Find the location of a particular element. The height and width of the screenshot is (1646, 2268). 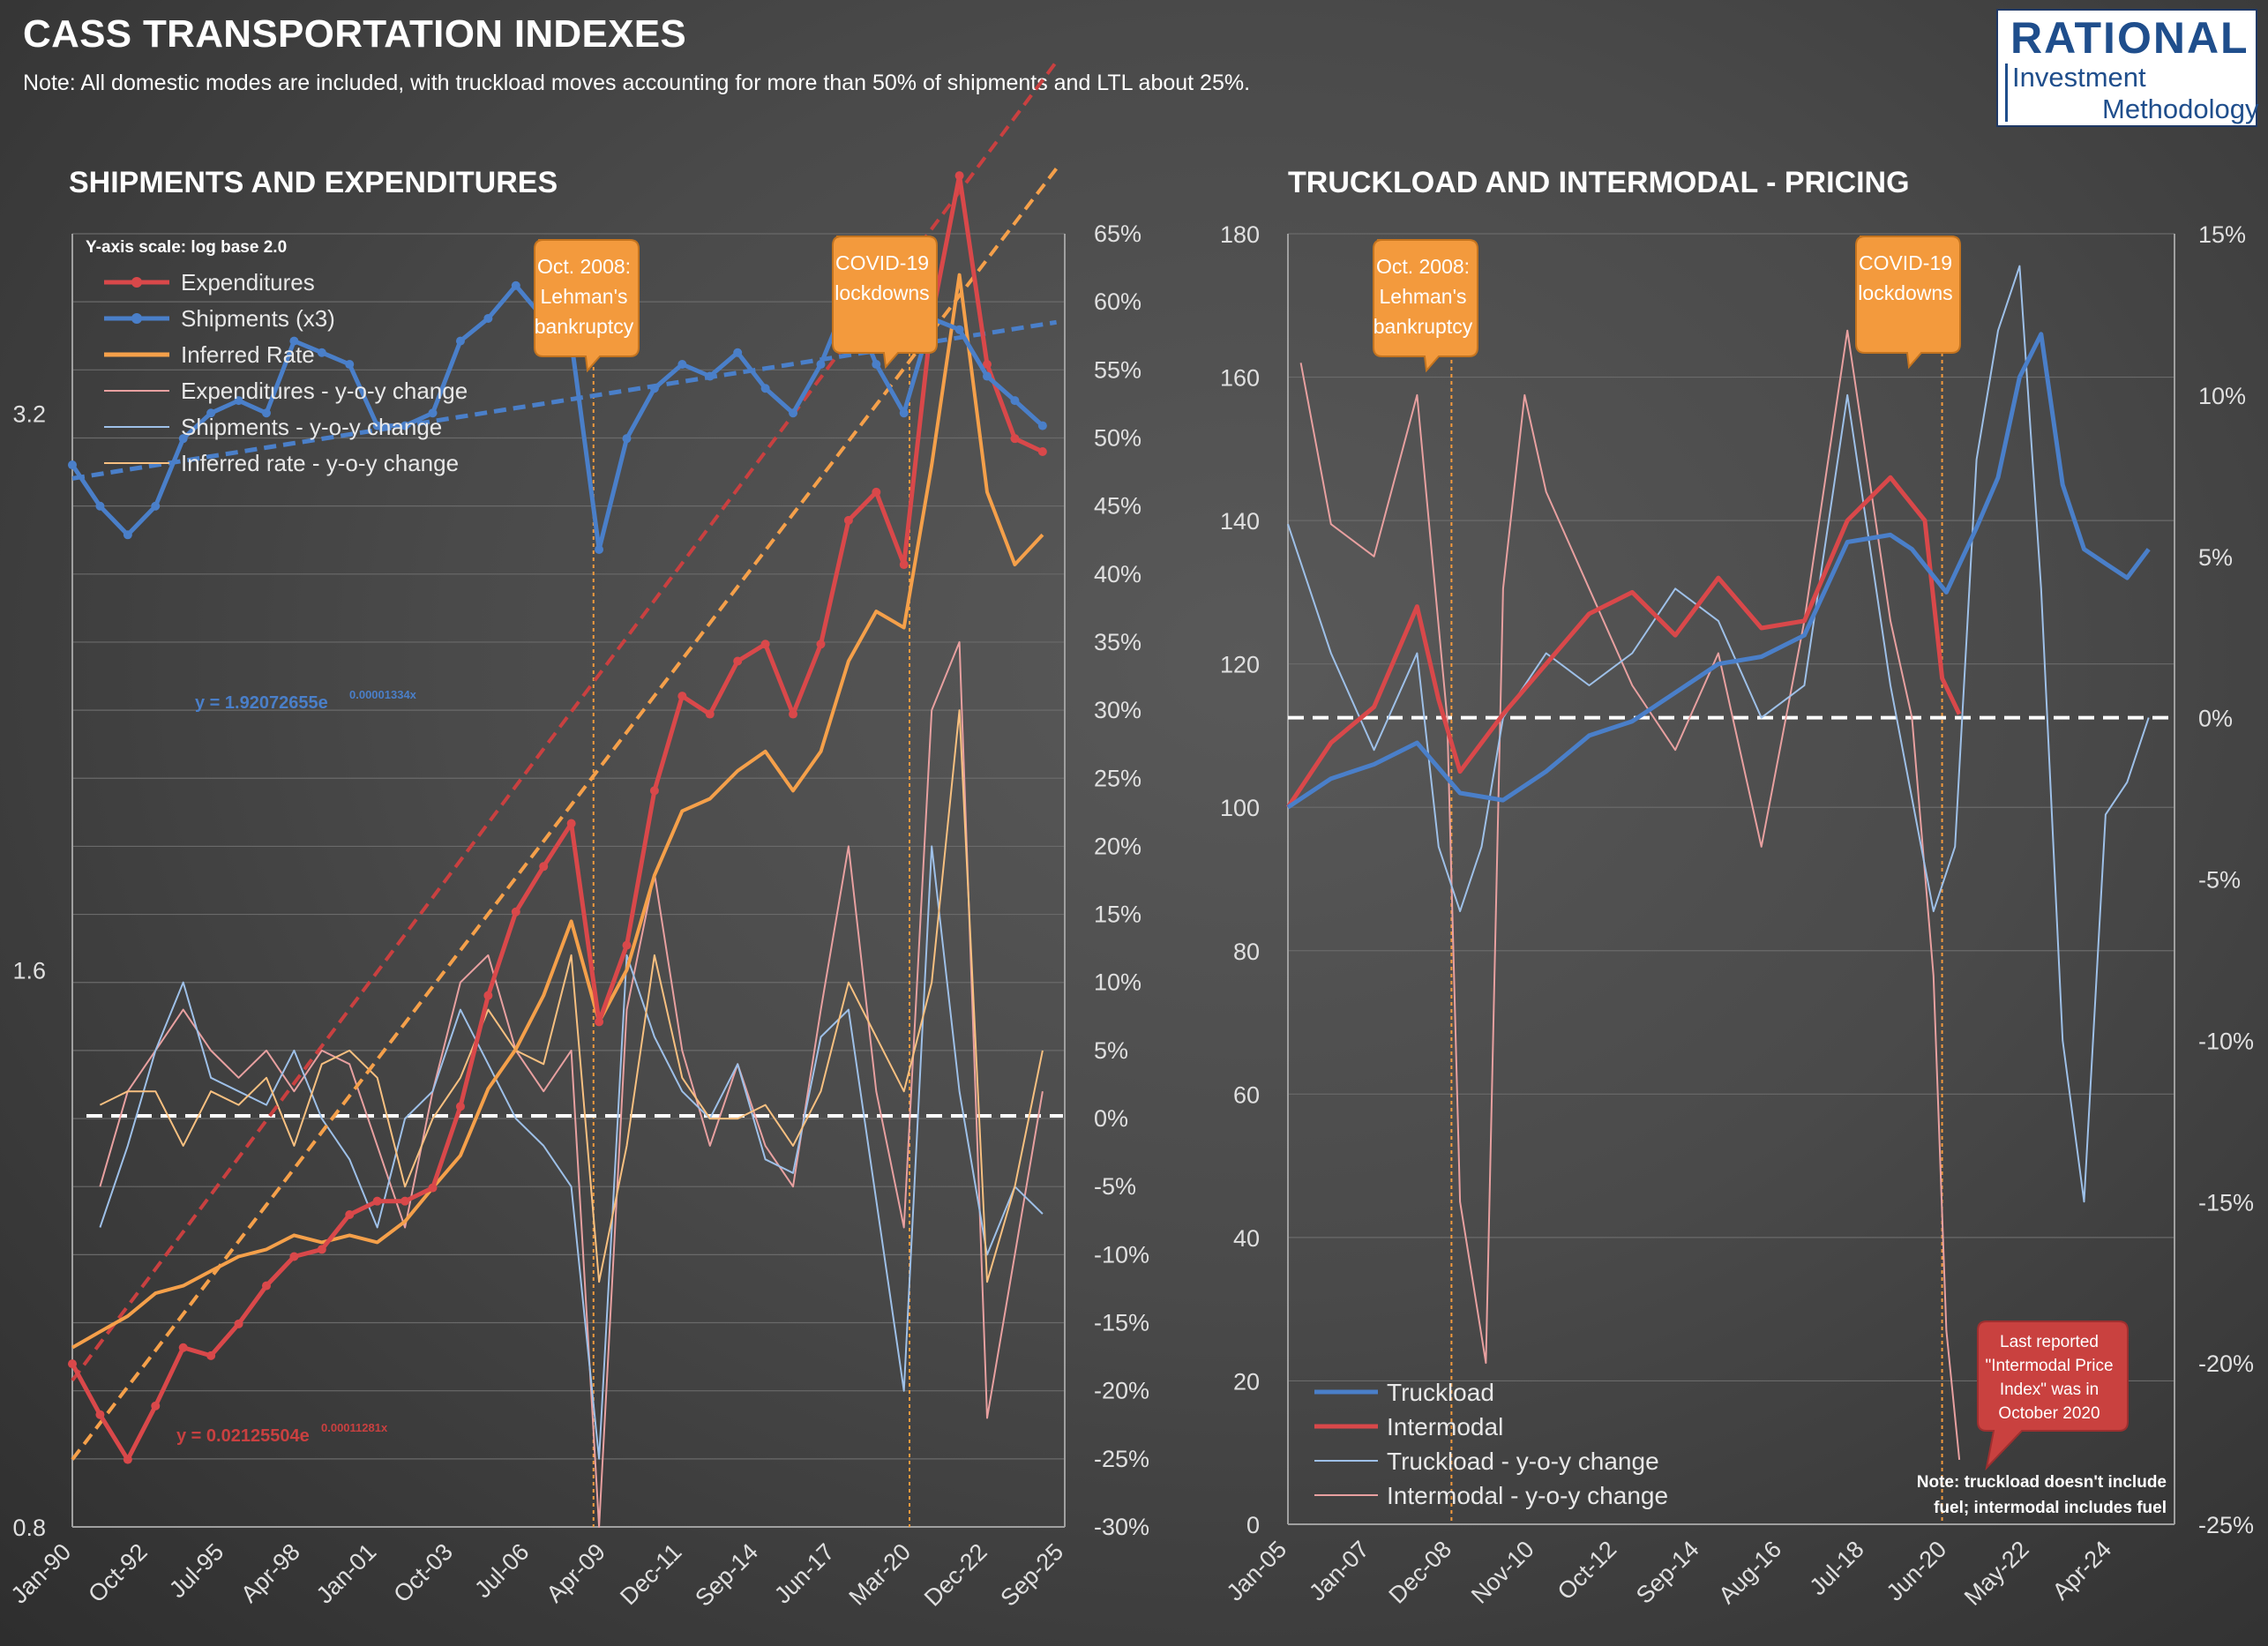

left-tick-label: 3.2 is located at coordinates (29, 413).